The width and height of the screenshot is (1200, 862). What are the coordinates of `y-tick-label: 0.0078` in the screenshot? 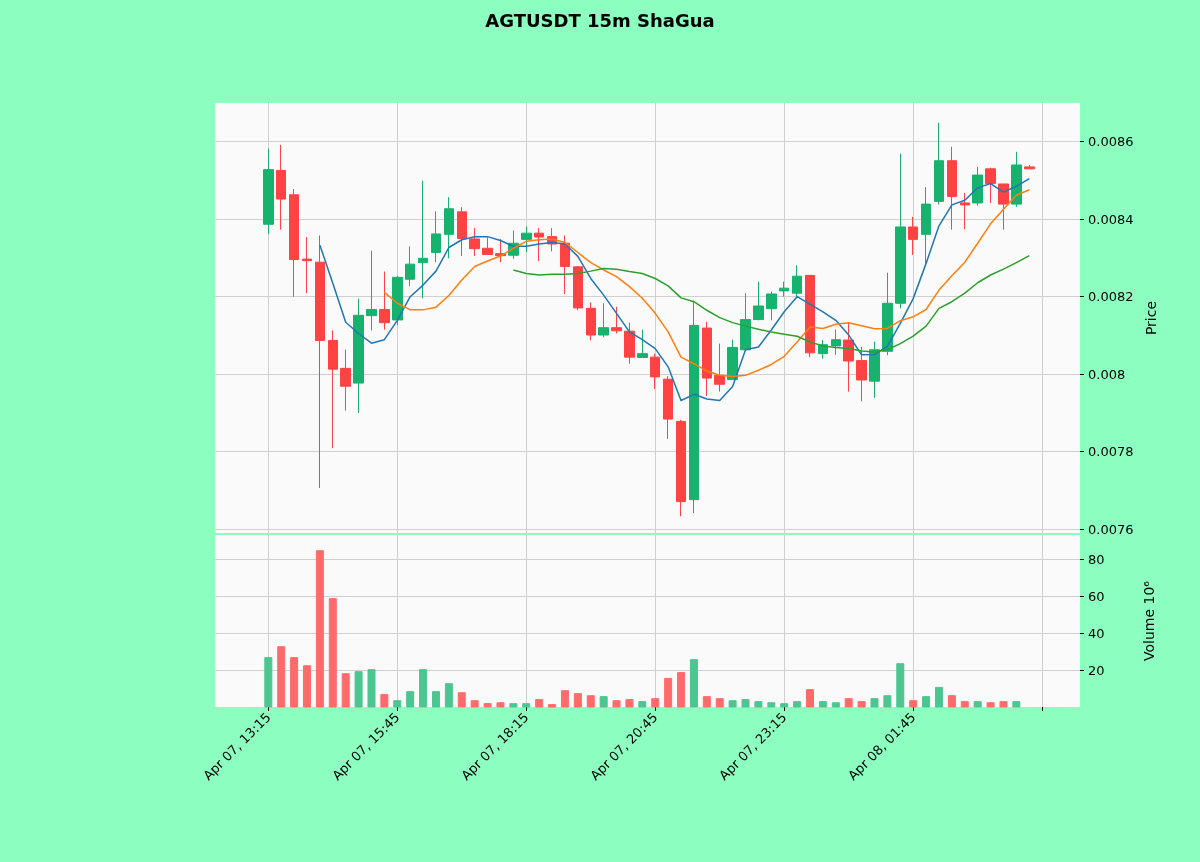 It's located at (1111, 452).